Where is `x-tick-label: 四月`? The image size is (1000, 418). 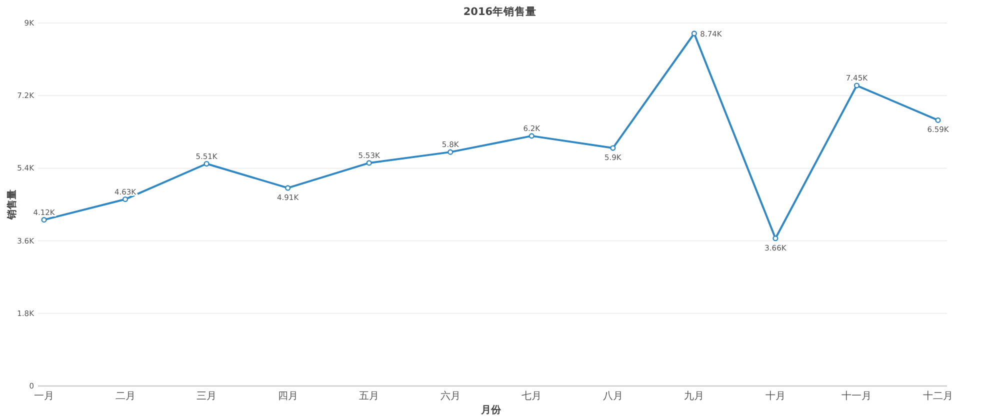
x-tick-label: 四月 is located at coordinates (288, 396).